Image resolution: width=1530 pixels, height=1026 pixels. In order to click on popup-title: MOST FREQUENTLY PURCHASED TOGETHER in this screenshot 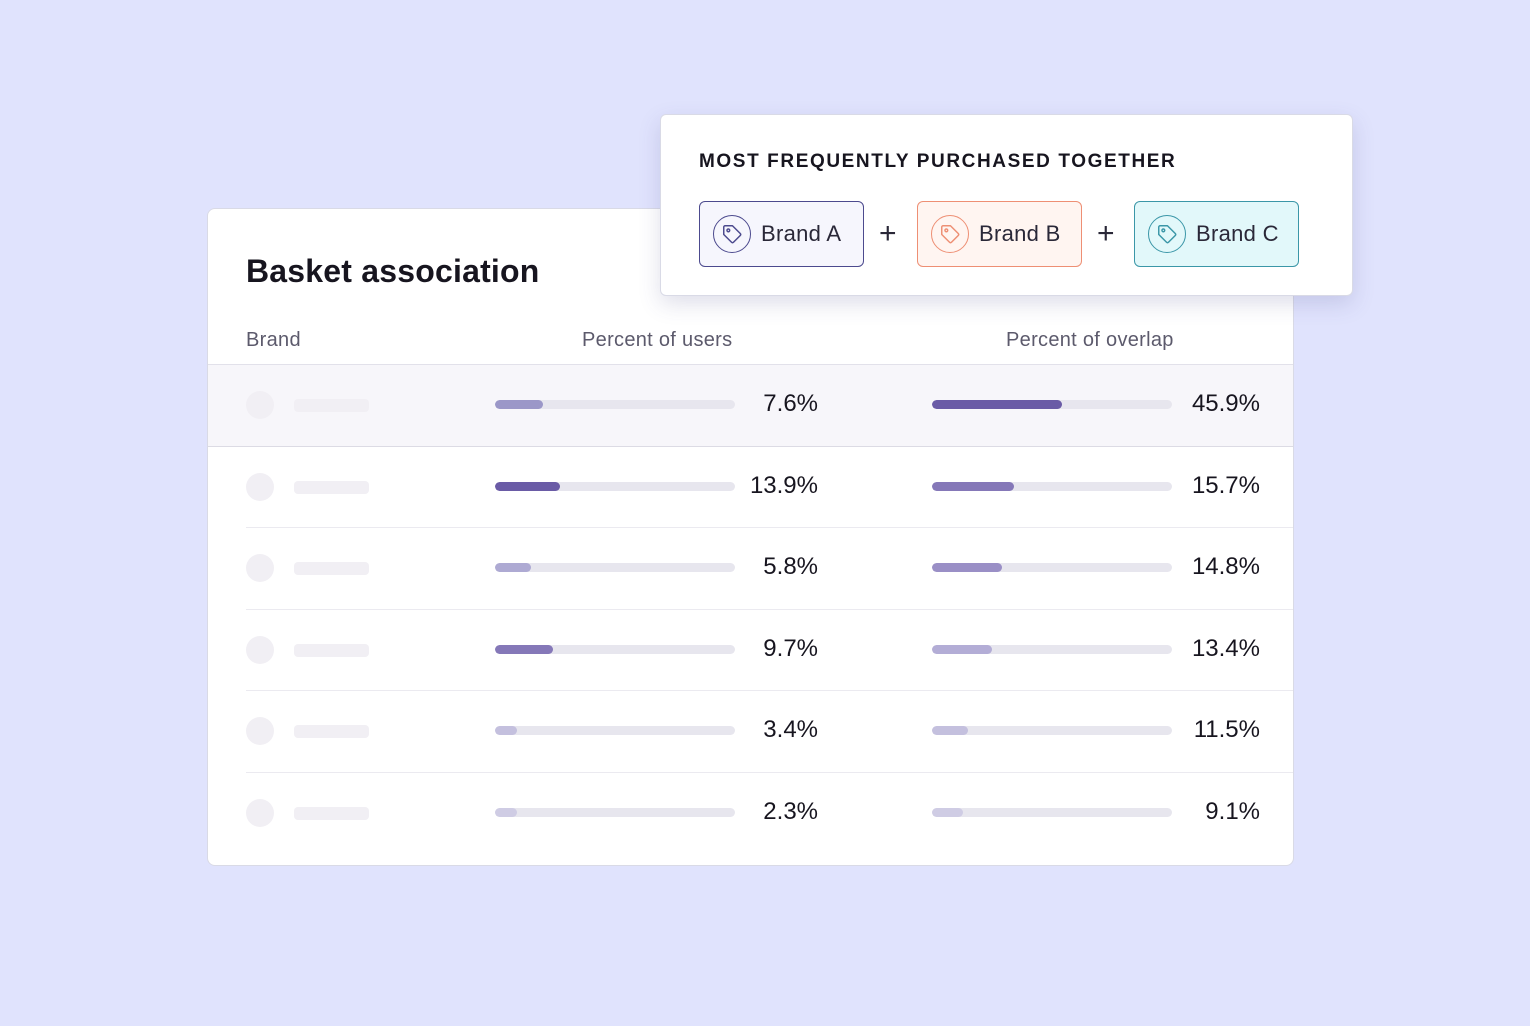, I will do `click(938, 161)`.